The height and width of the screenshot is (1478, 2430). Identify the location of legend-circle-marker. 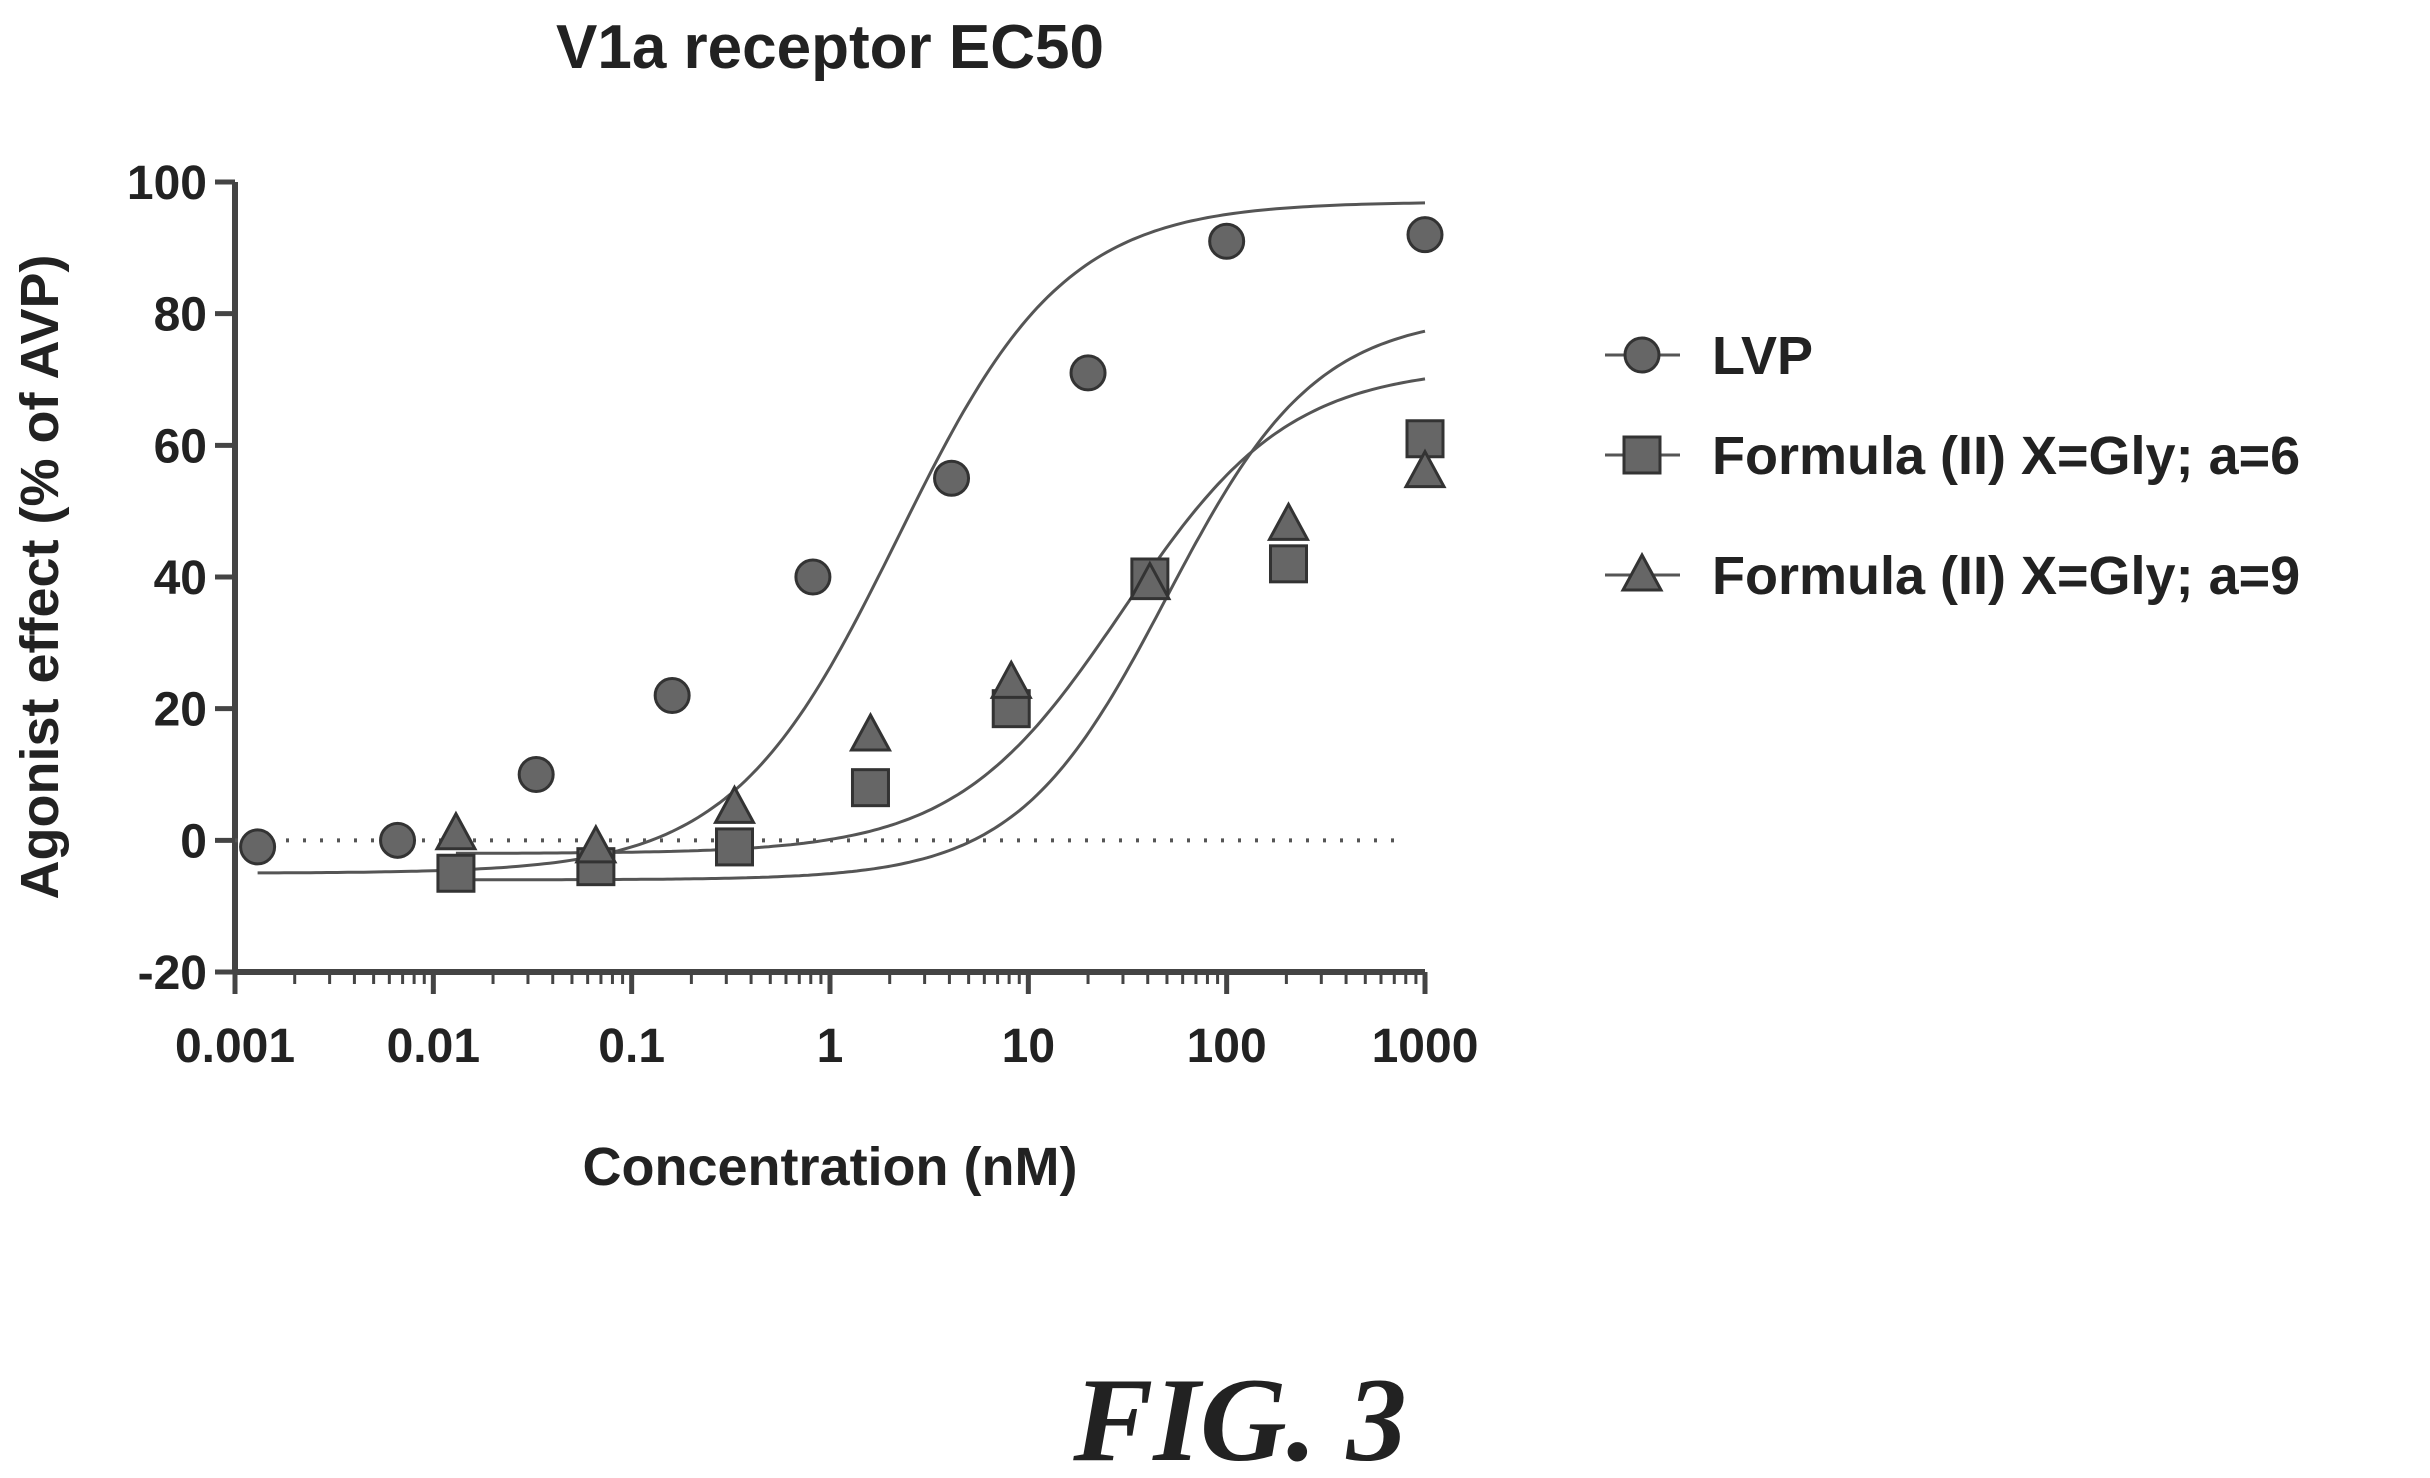
(1642, 355).